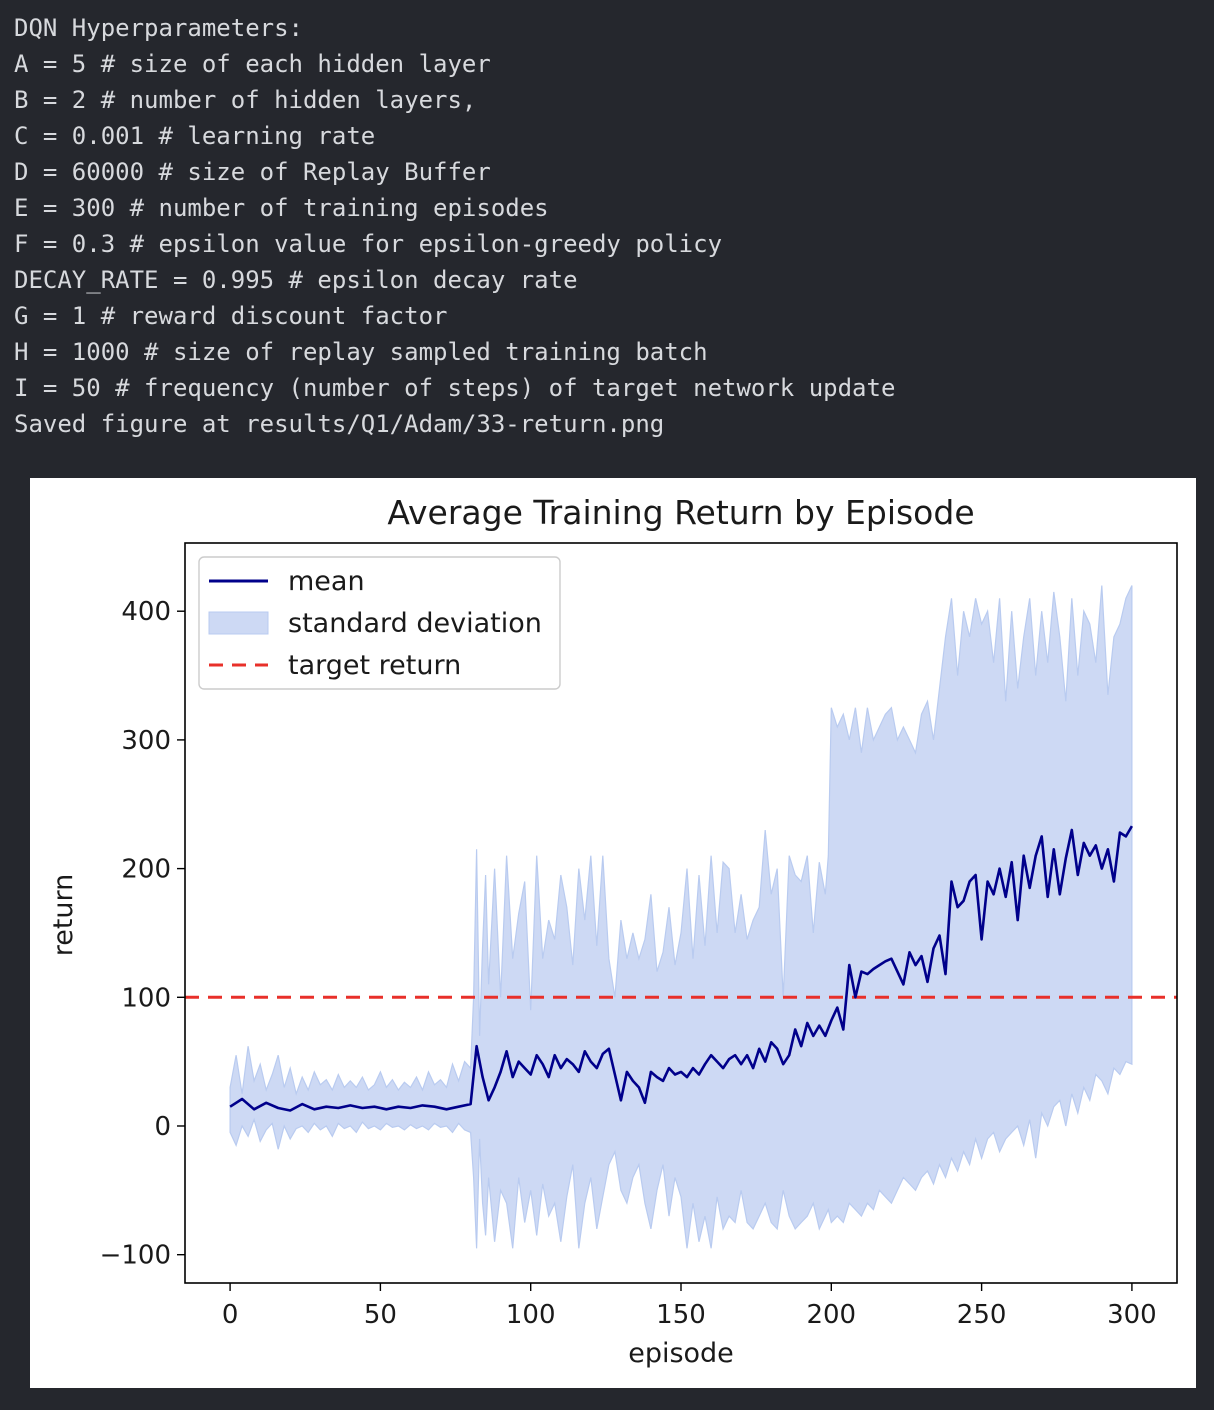  Describe the element at coordinates (238, 623) in the screenshot. I see `legend-std-swatch` at that location.